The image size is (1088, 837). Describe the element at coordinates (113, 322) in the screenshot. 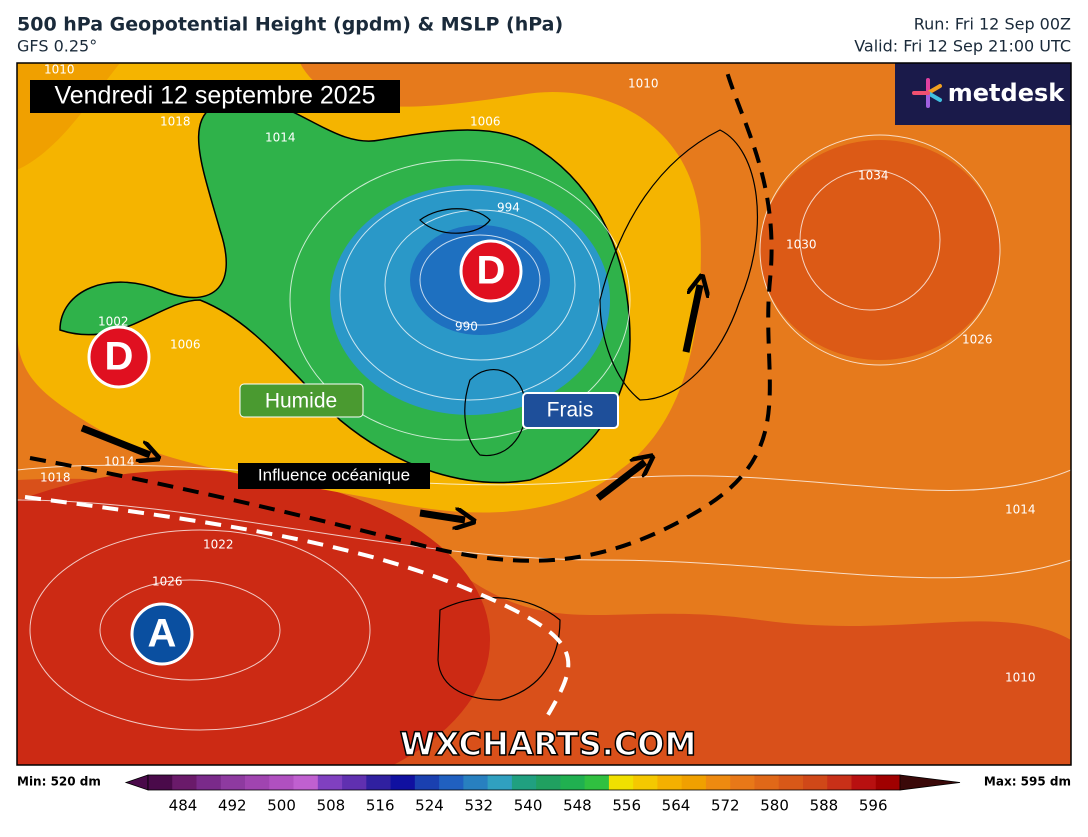

I see `contour-label: 1002` at that location.